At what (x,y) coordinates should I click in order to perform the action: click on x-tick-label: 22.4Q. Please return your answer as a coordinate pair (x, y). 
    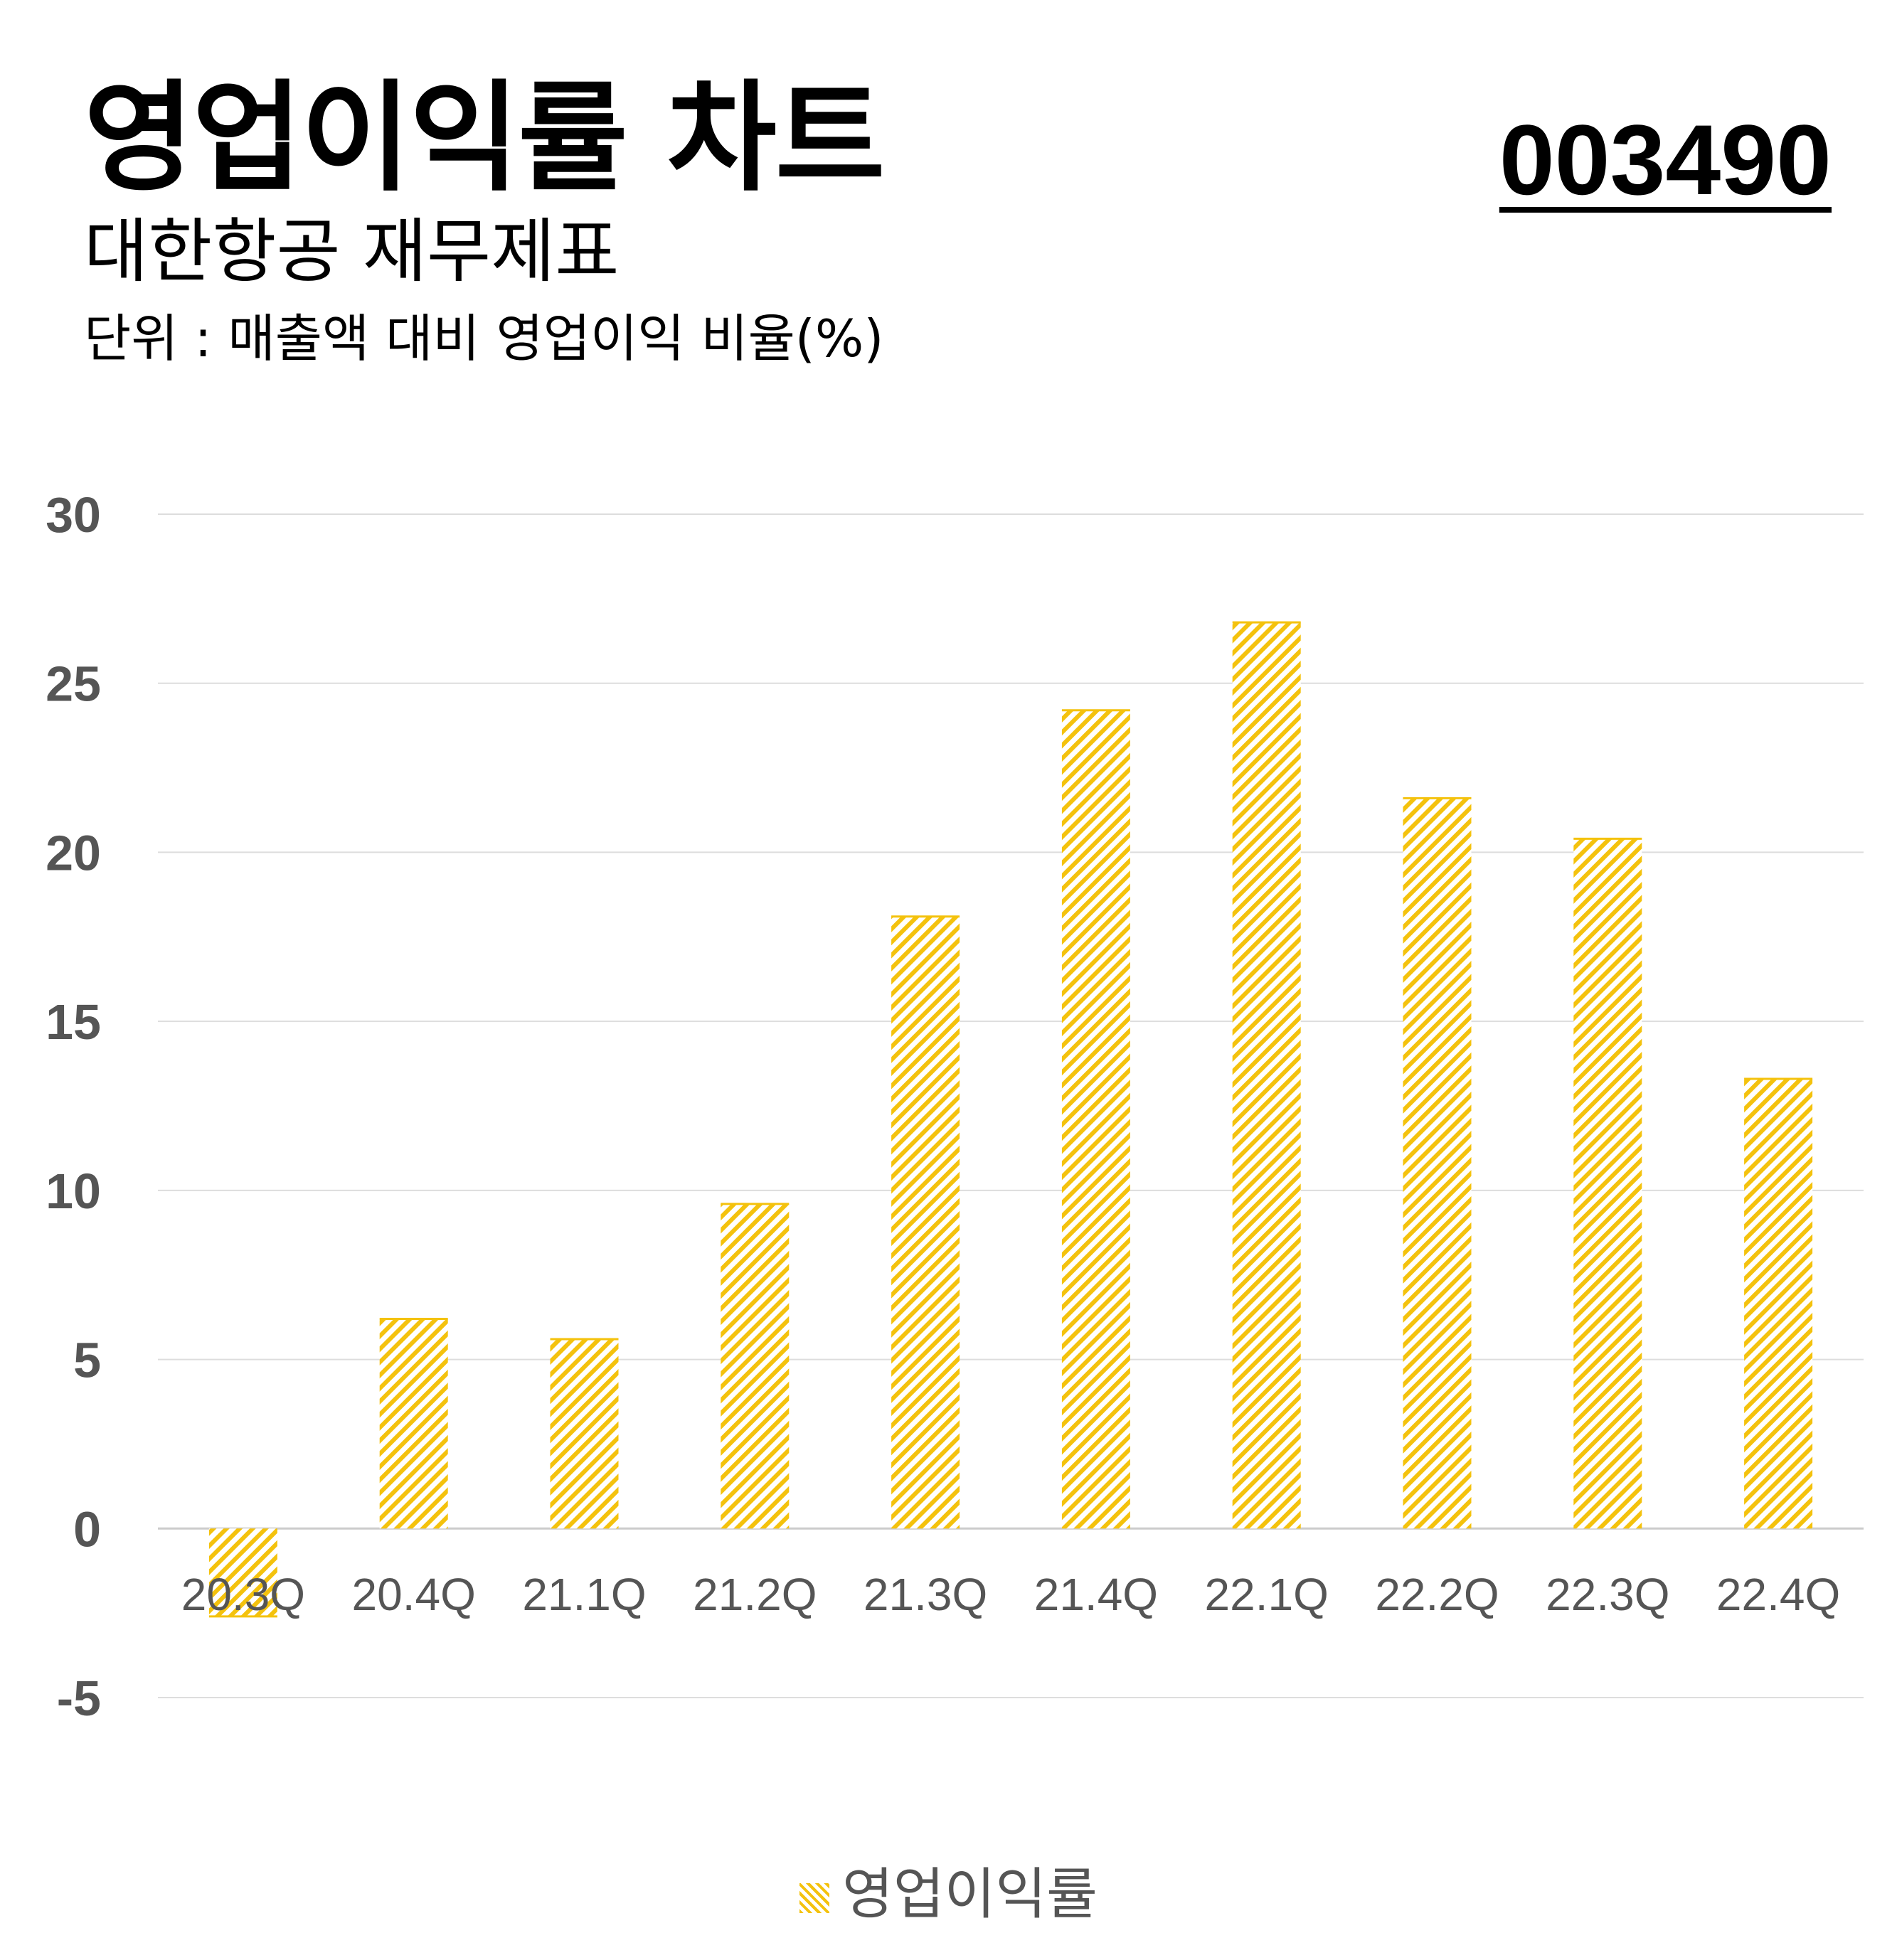
    Looking at the image, I should click on (1778, 1594).